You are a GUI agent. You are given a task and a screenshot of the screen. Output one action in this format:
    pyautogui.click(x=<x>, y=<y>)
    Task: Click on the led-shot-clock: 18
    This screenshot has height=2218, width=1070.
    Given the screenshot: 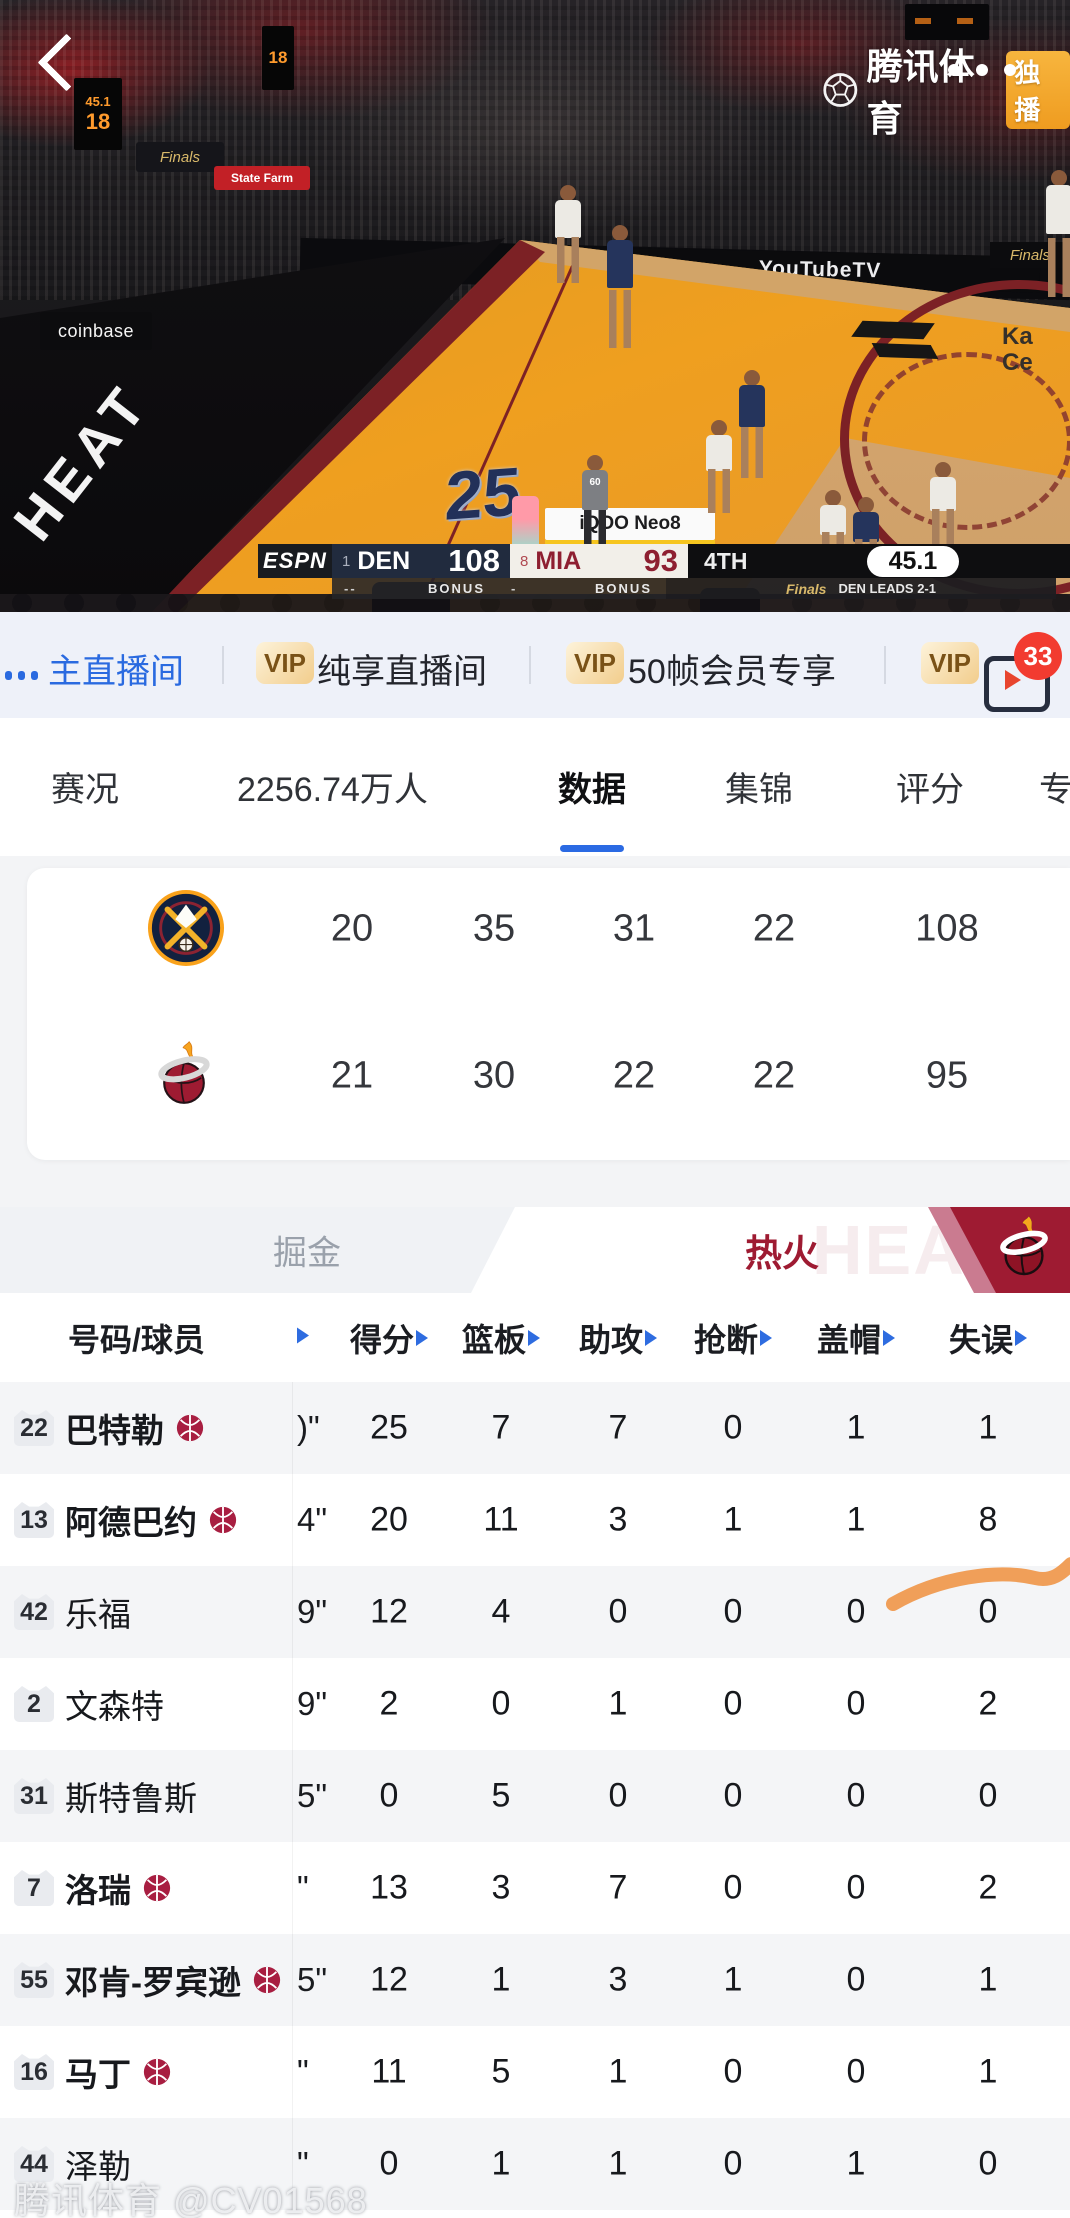 What is the action you would take?
    pyautogui.click(x=278, y=57)
    